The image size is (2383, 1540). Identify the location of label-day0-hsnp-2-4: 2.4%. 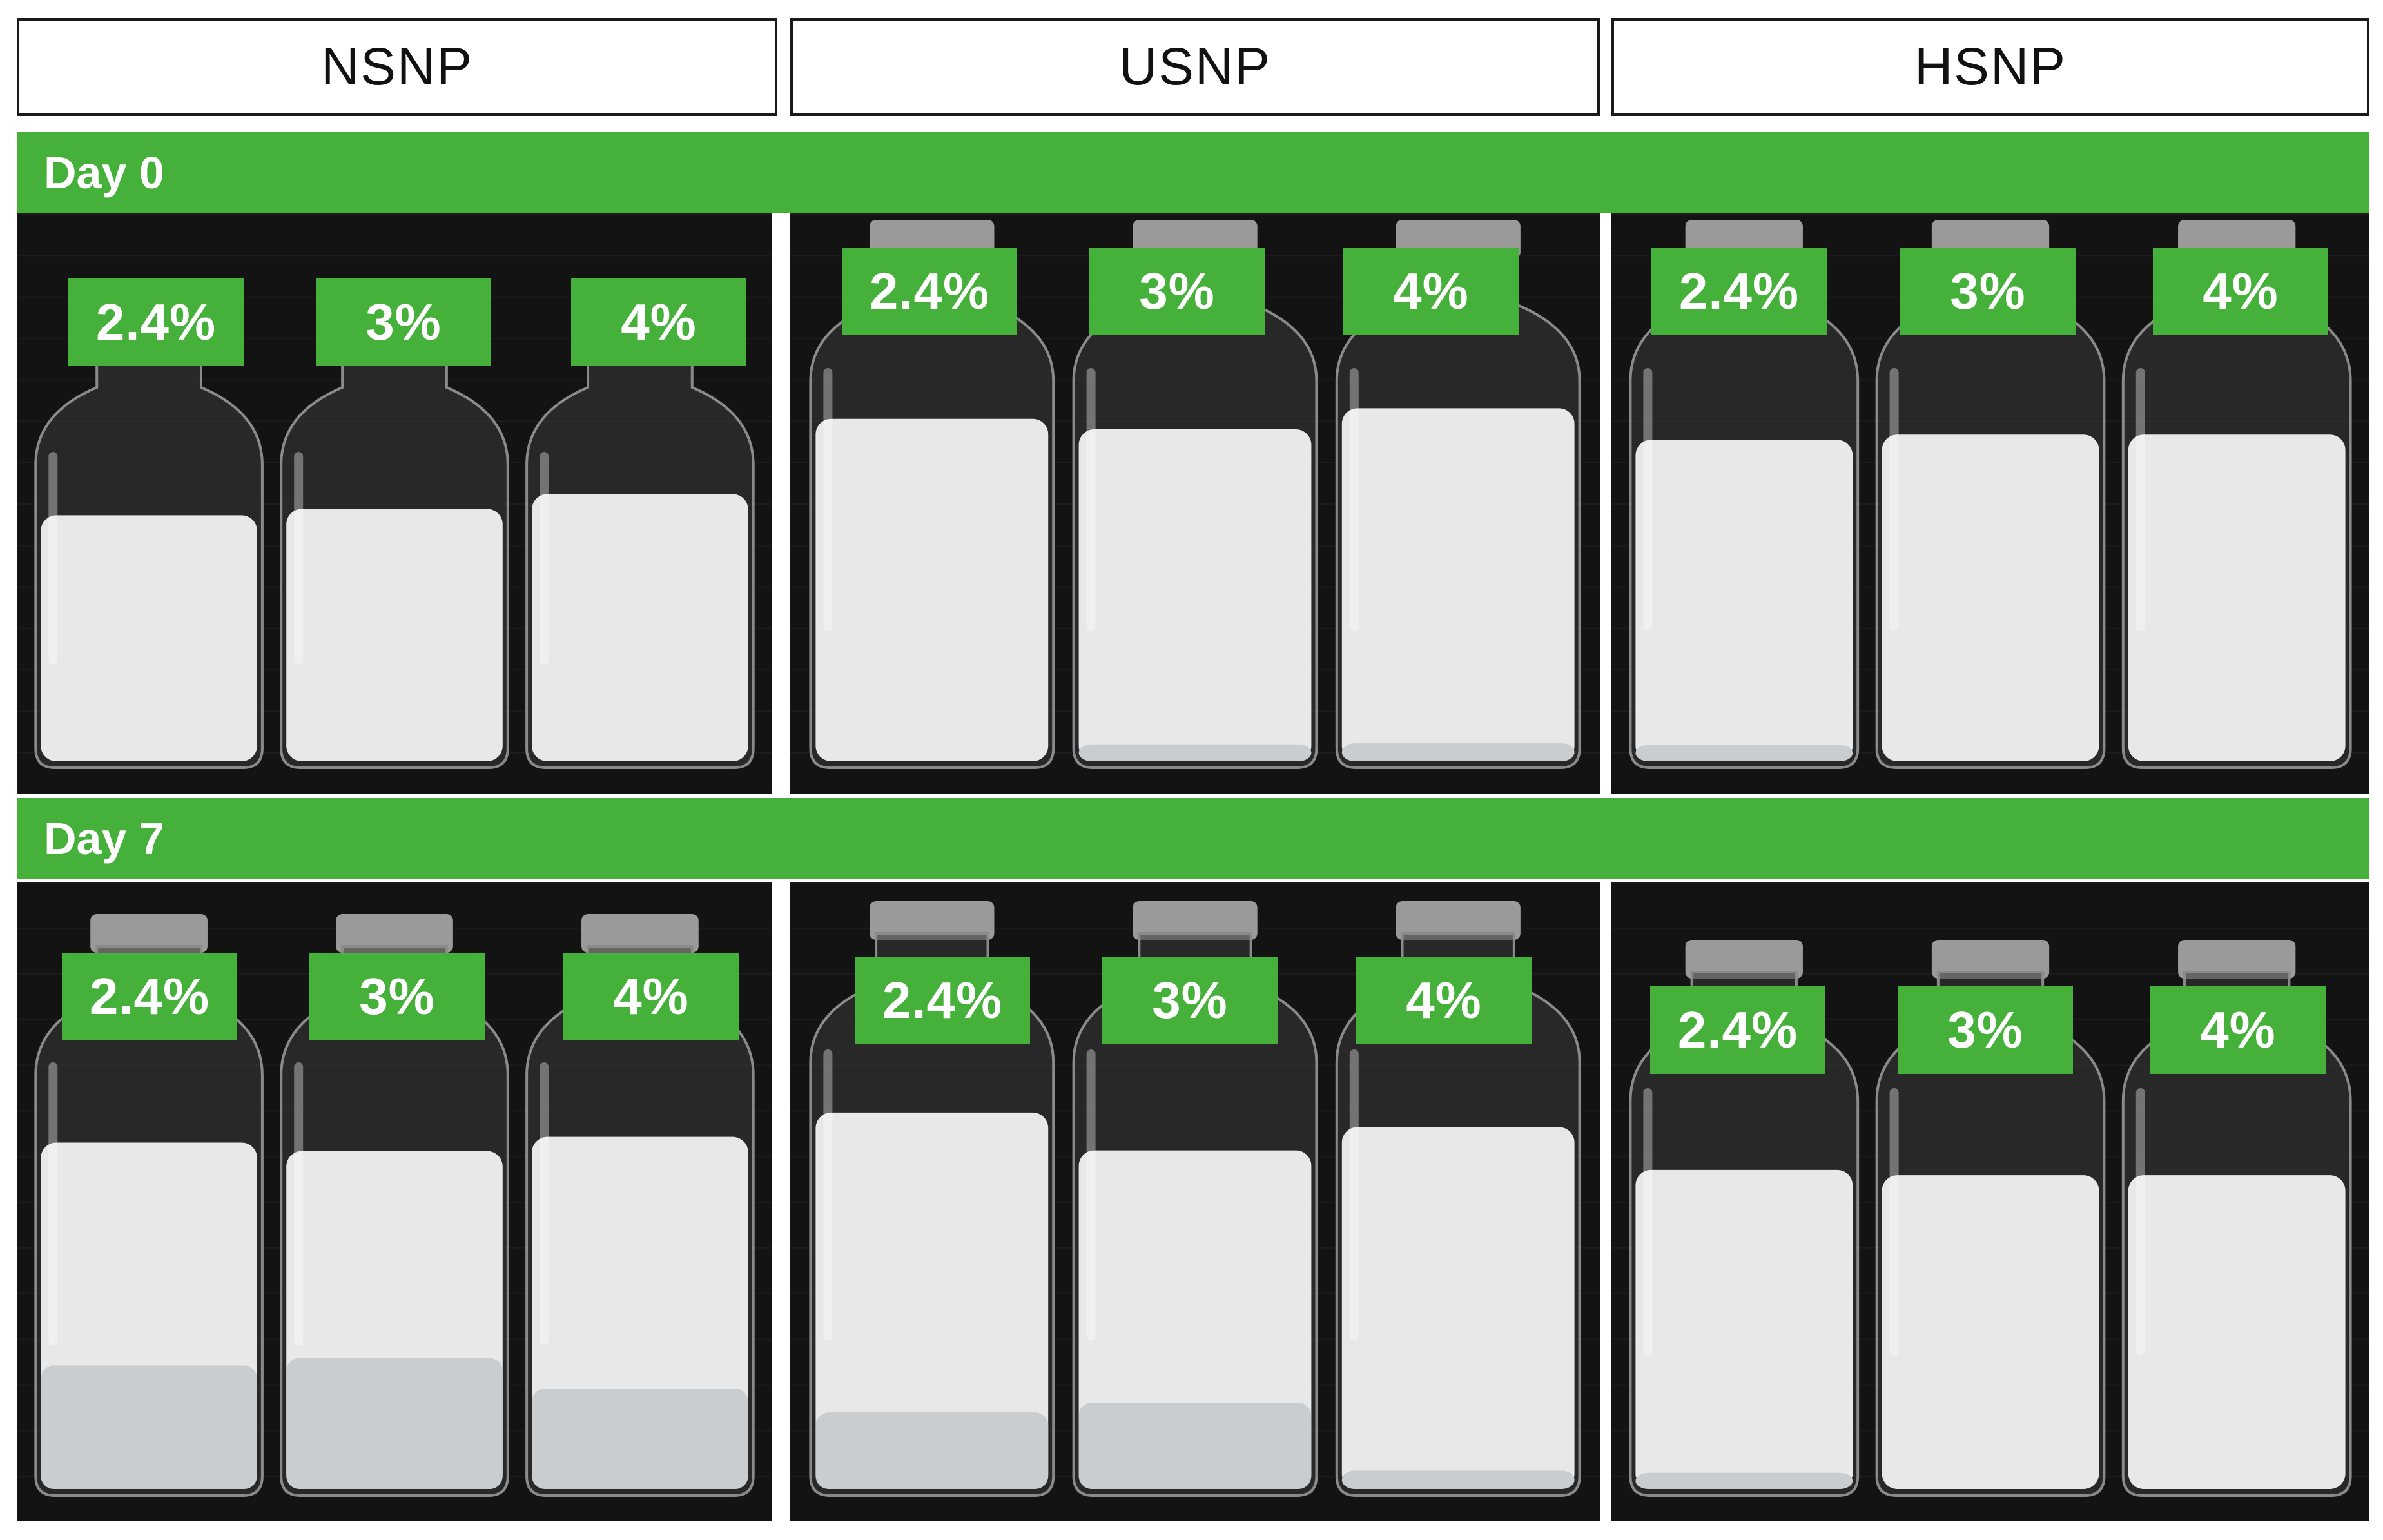
(1739, 291).